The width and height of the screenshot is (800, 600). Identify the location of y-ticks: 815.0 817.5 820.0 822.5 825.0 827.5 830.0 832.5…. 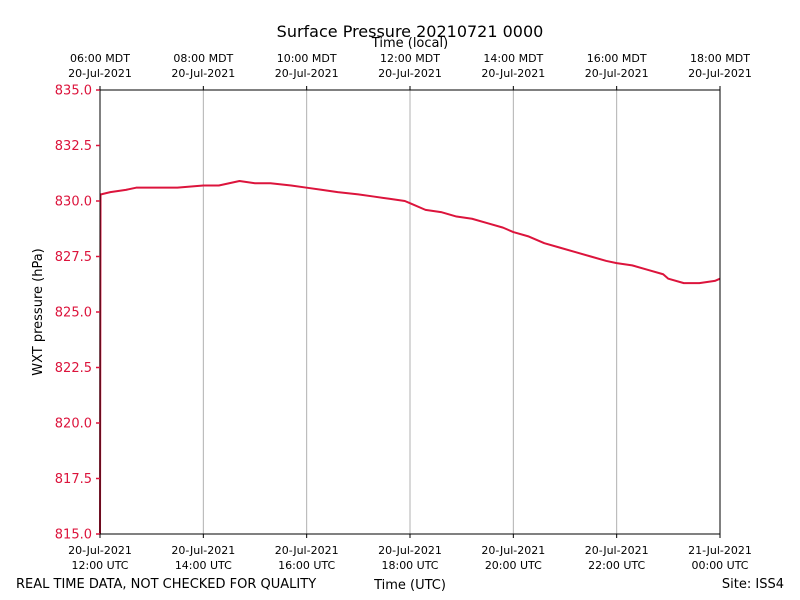
(77, 313).